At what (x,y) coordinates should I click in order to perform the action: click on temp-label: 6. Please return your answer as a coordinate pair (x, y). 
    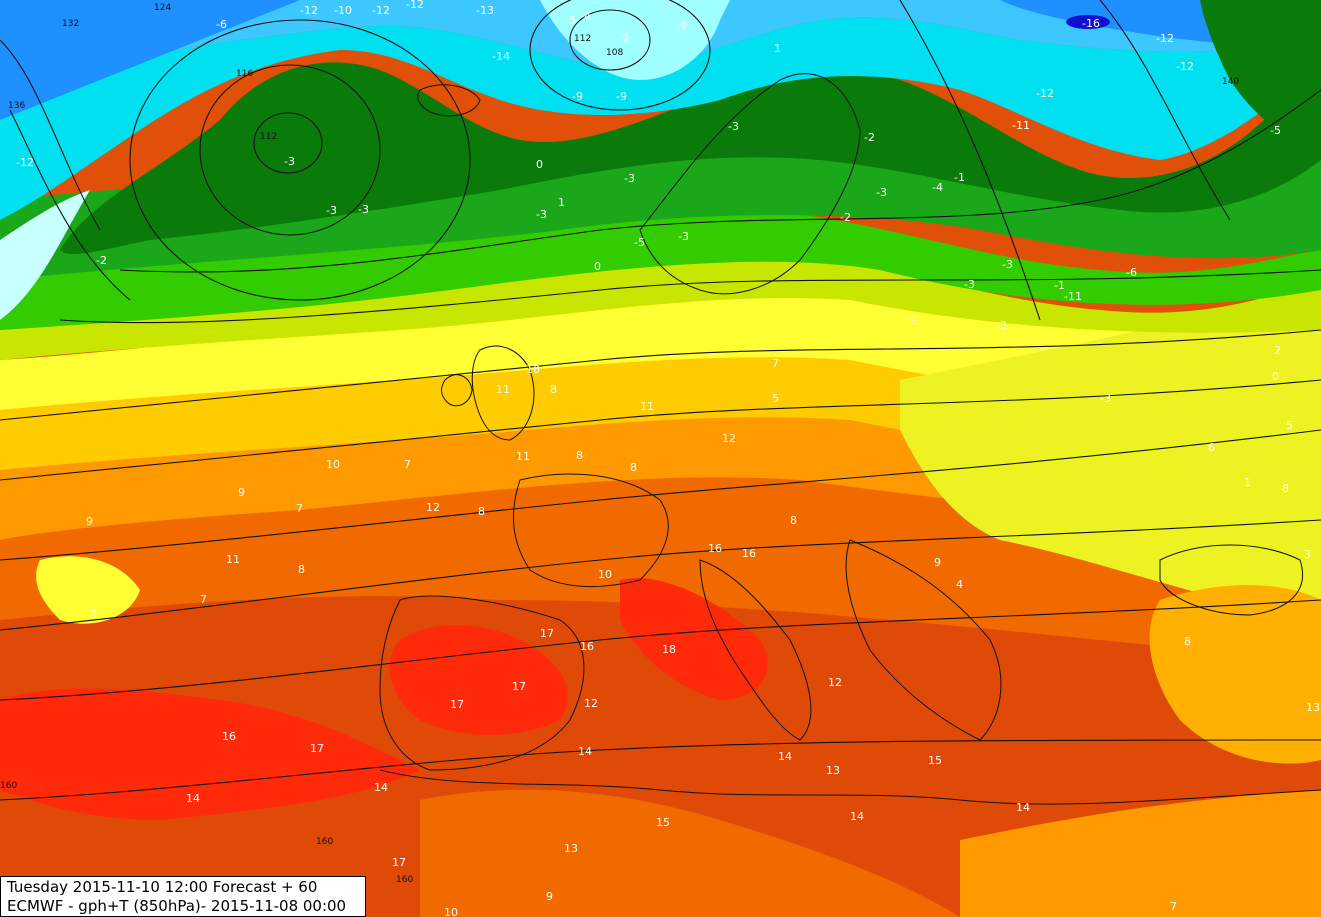
    Looking at the image, I should click on (1211, 447).